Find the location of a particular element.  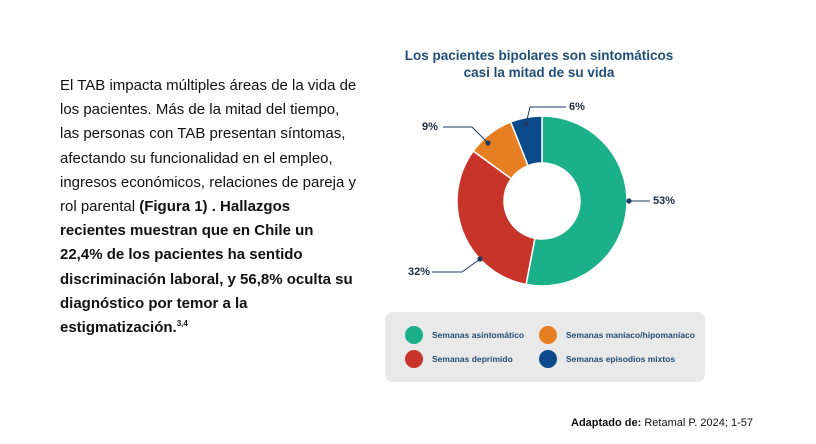

legend-item-3: Semanas maníaco/hipomaníaco is located at coordinates (617, 335).